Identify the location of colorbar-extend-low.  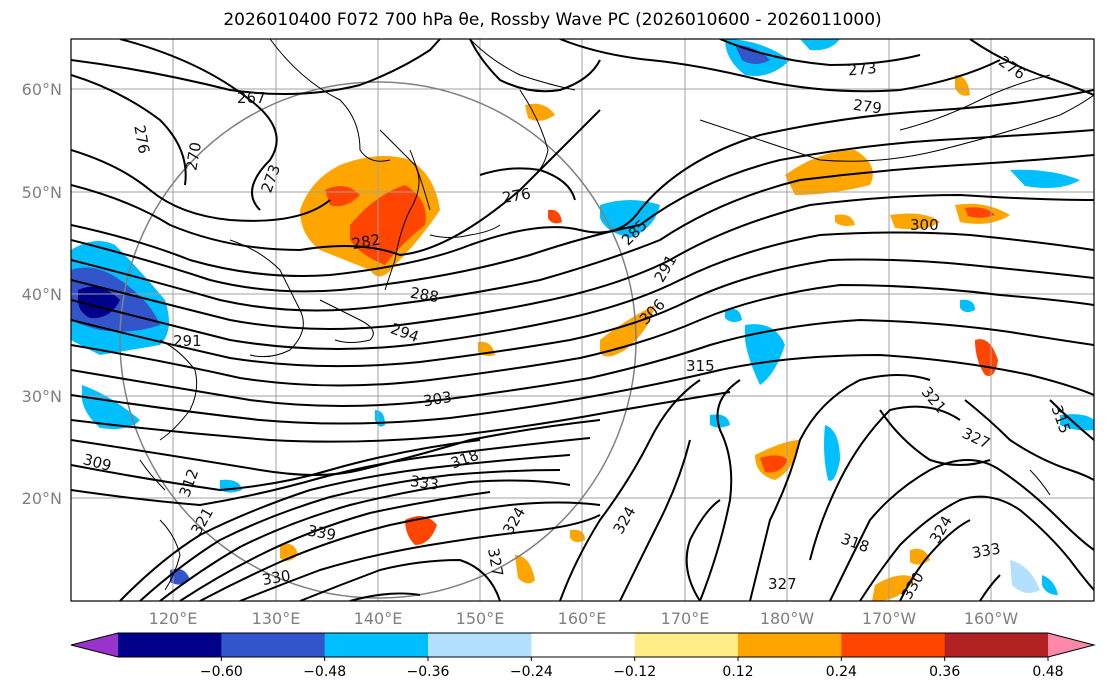
(94, 645).